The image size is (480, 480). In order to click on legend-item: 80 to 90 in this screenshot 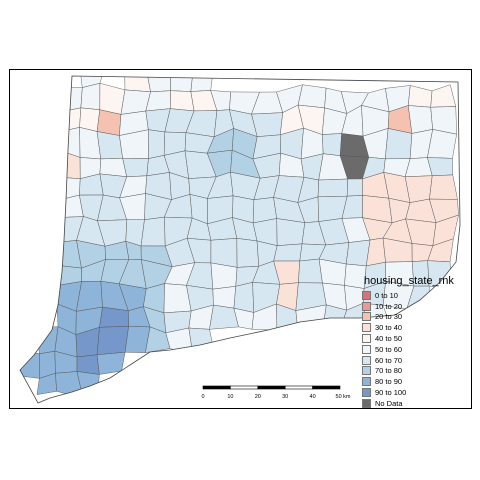, I will do `click(416, 381)`.